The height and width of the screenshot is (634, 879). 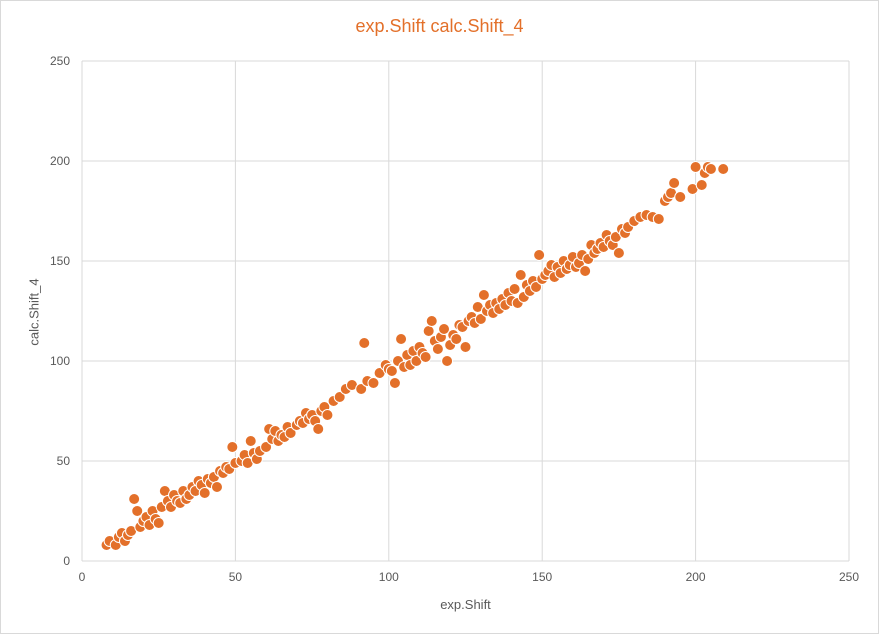 I want to click on x-tick-label: 250, so click(x=849, y=577).